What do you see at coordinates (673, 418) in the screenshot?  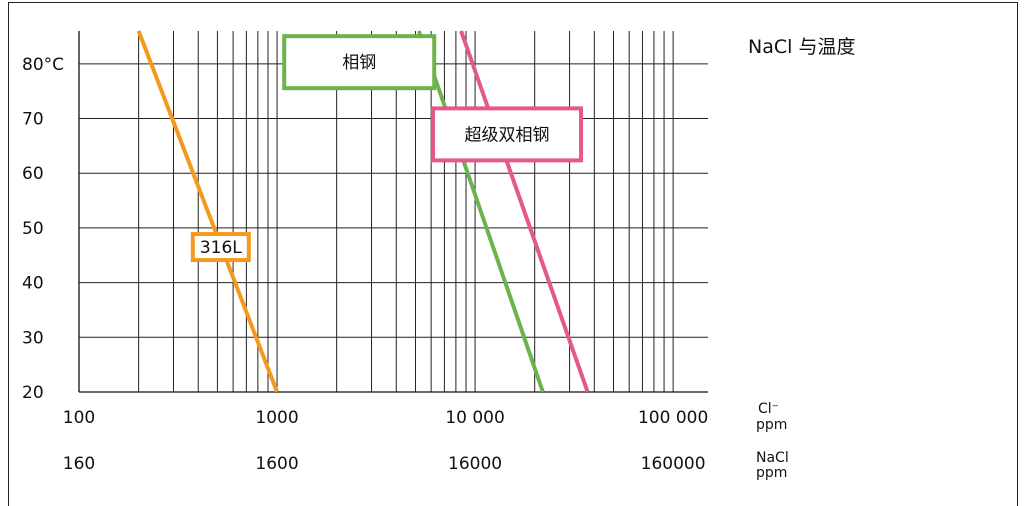 I see `x-tick-label-cl: 100 000` at bounding box center [673, 418].